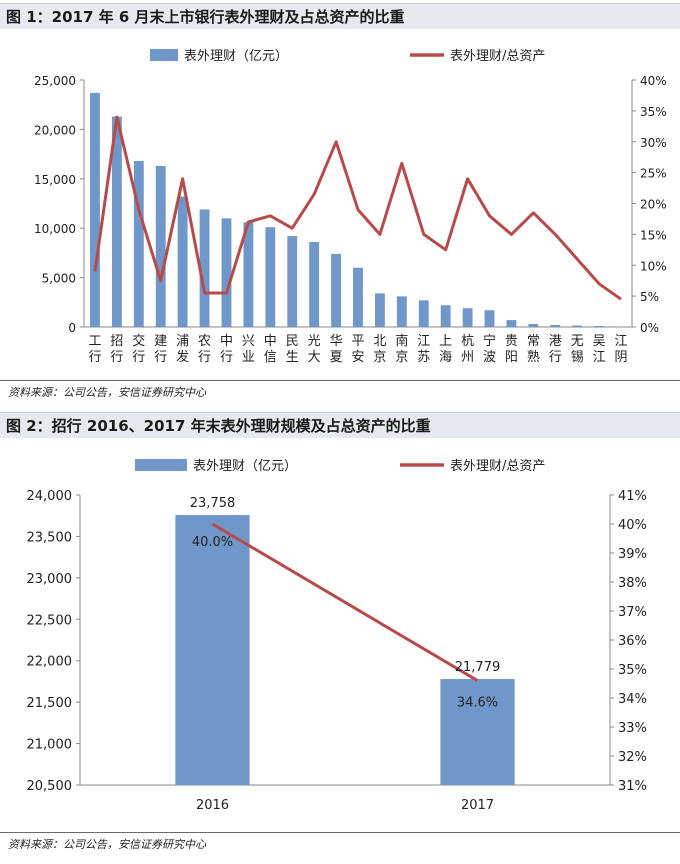  Describe the element at coordinates (599, 341) in the screenshot. I see `x-tick-label: 吴` at that location.